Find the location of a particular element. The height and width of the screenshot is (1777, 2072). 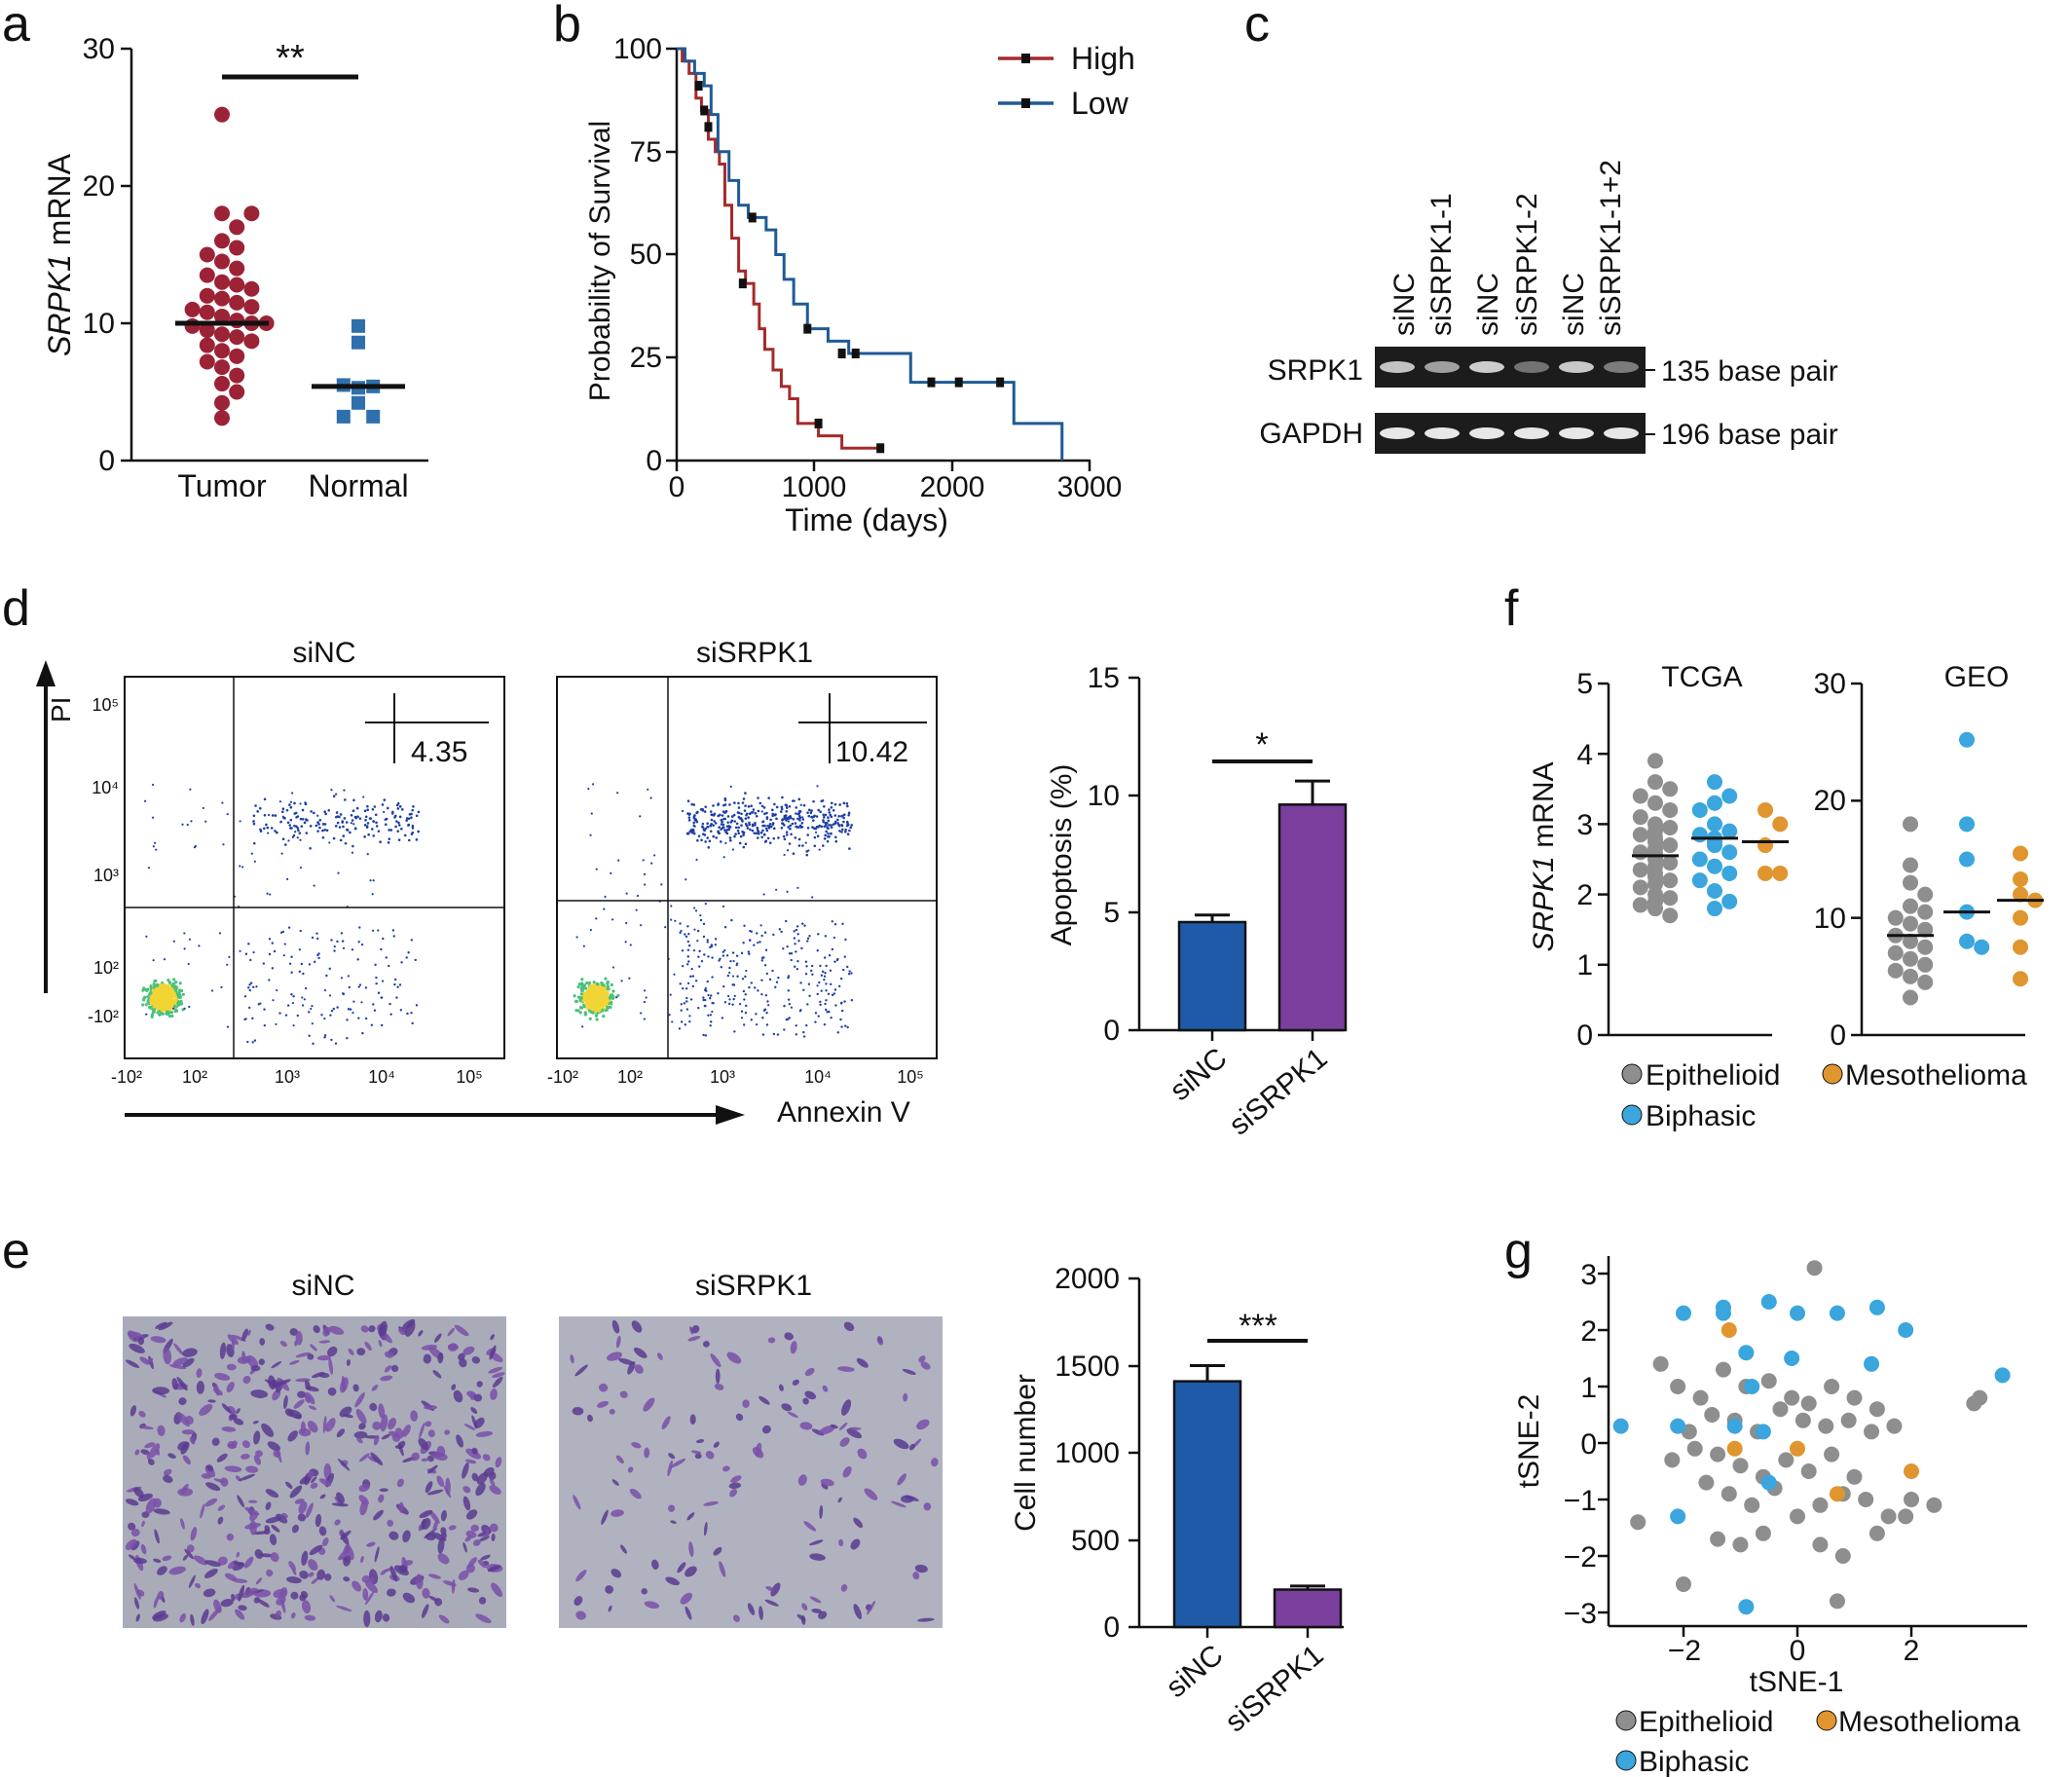

b-ytick-75: 75 is located at coordinates (646, 152).